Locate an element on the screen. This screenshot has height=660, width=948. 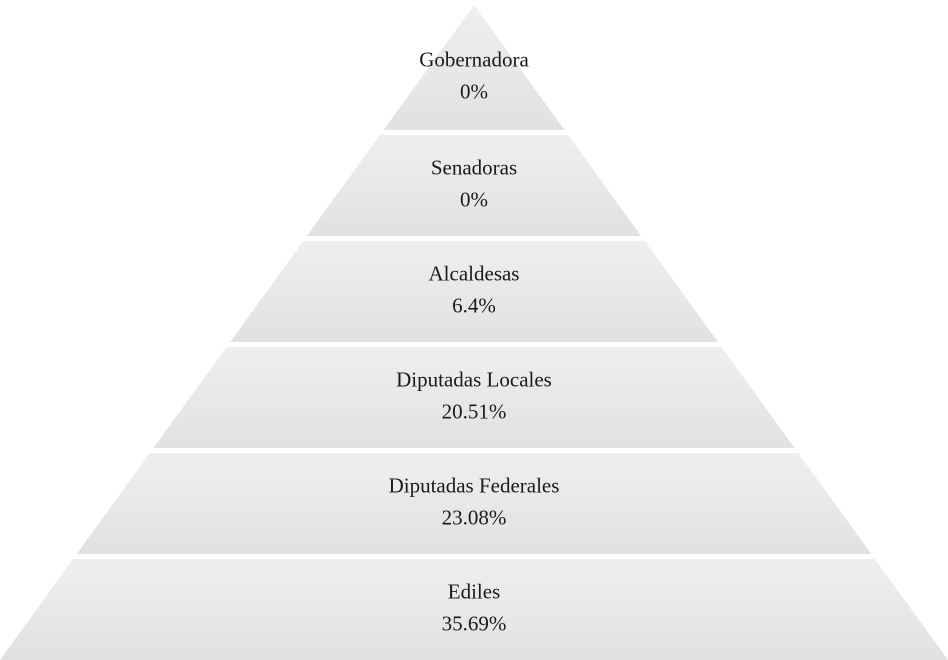
tier-value: 23.08% is located at coordinates (474, 517).